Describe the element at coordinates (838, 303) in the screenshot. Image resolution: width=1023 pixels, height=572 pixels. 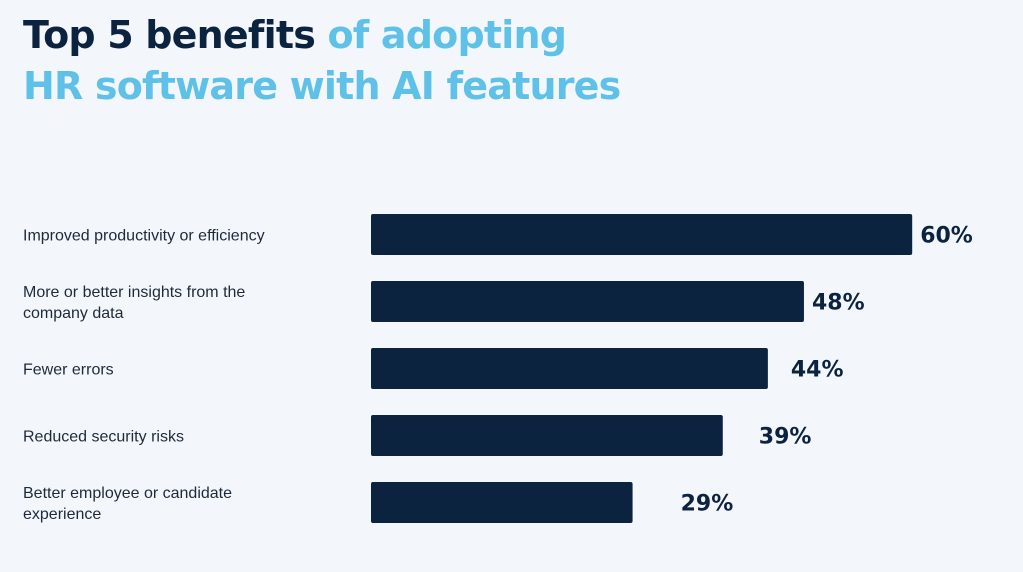
I see `value-label: 48%` at that location.